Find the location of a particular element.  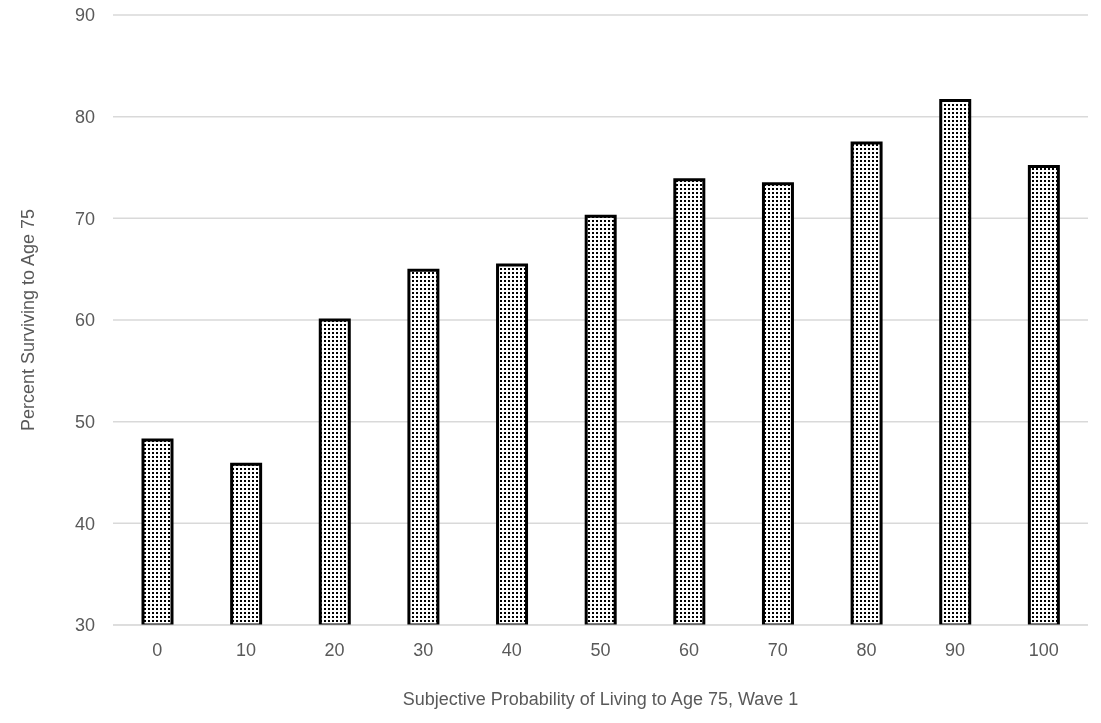

y-tick-label: 60 is located at coordinates (84, 320).